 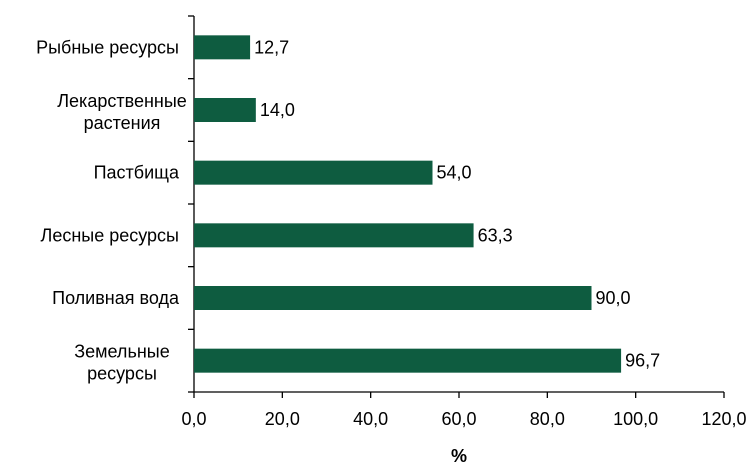 I want to click on x-axis-title: %, so click(x=459, y=454).